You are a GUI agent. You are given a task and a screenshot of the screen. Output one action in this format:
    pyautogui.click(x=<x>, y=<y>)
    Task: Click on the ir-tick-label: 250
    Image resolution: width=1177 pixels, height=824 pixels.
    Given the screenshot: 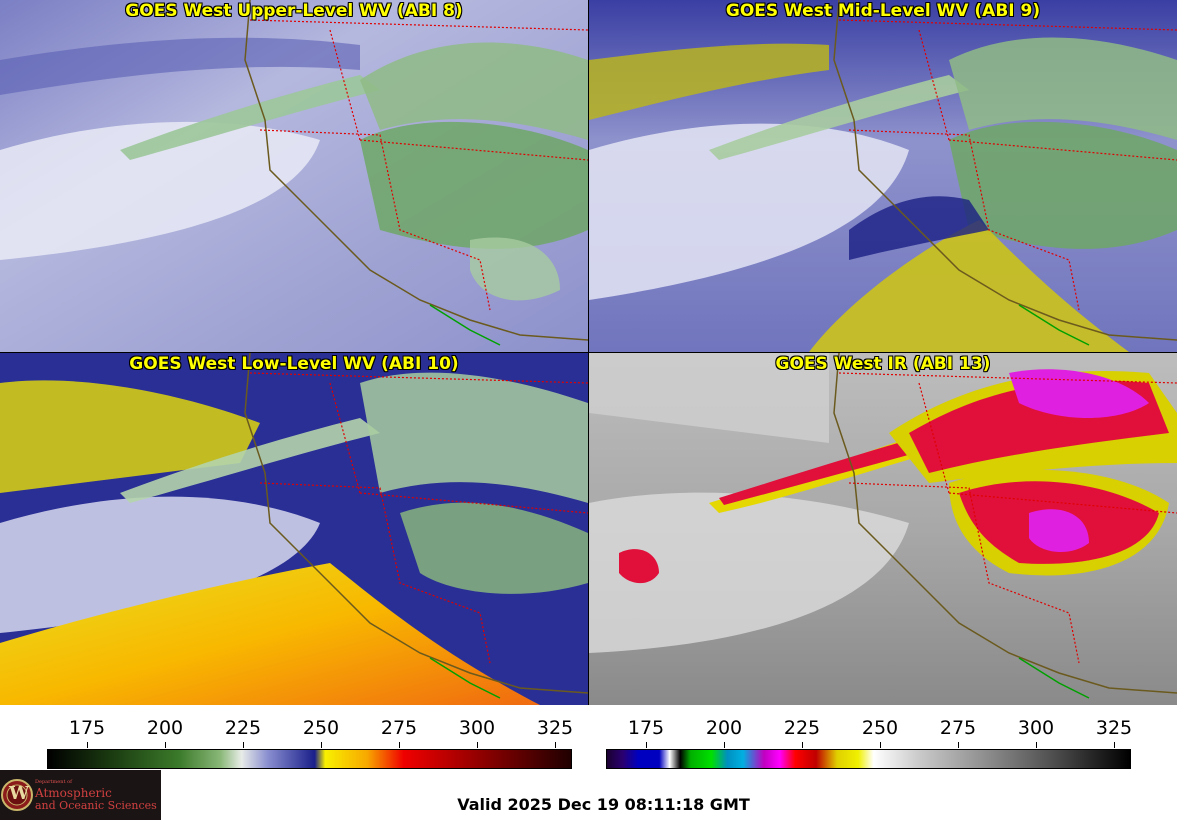 What is the action you would take?
    pyautogui.click(x=880, y=728)
    